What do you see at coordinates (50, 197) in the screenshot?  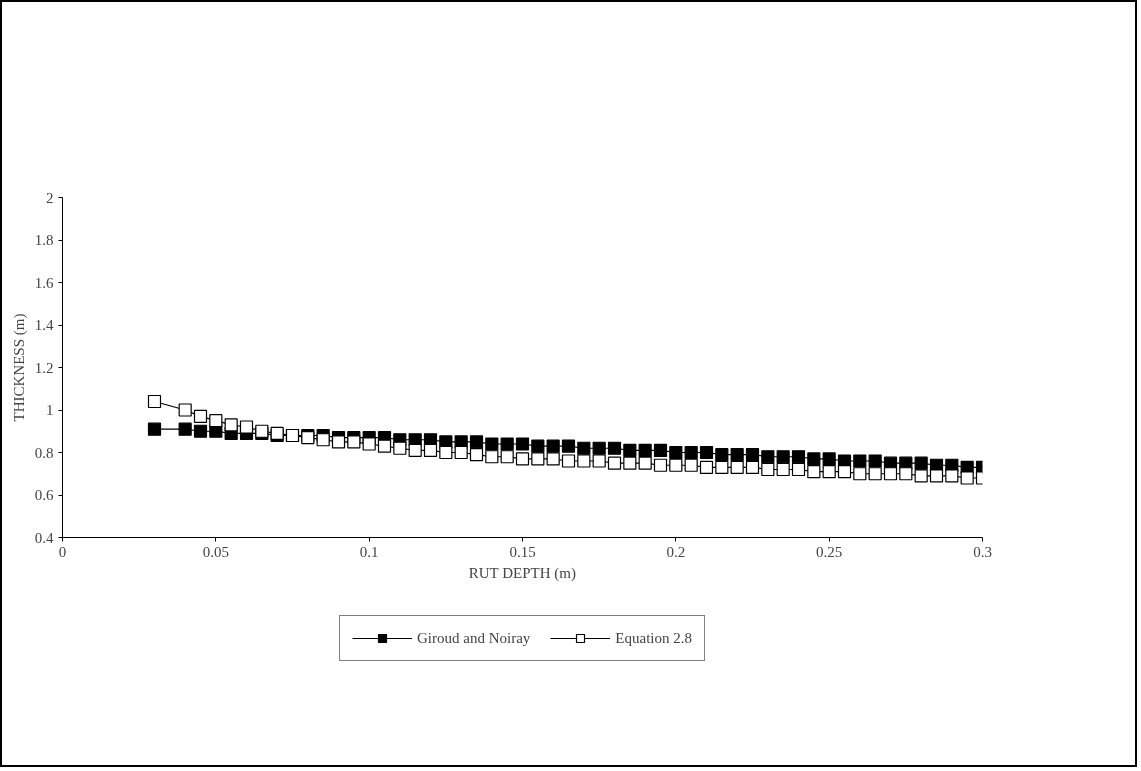 I see `y-tick-label: 2` at bounding box center [50, 197].